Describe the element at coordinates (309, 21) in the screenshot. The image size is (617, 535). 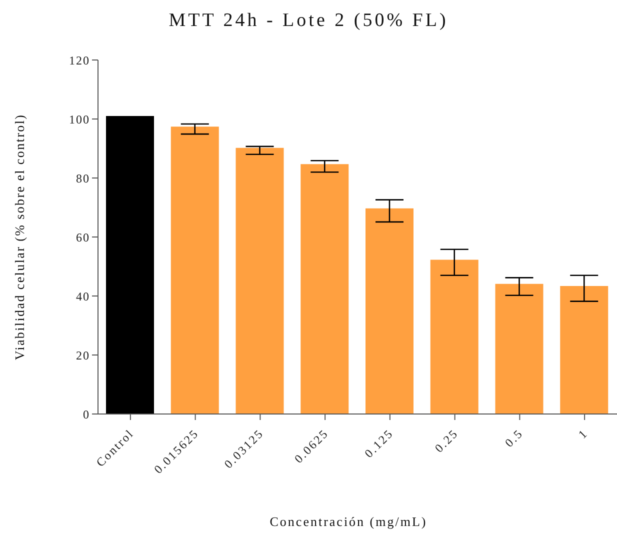
I see `chart-title: MTT 24h - Lote 2 (50% FL)` at that location.